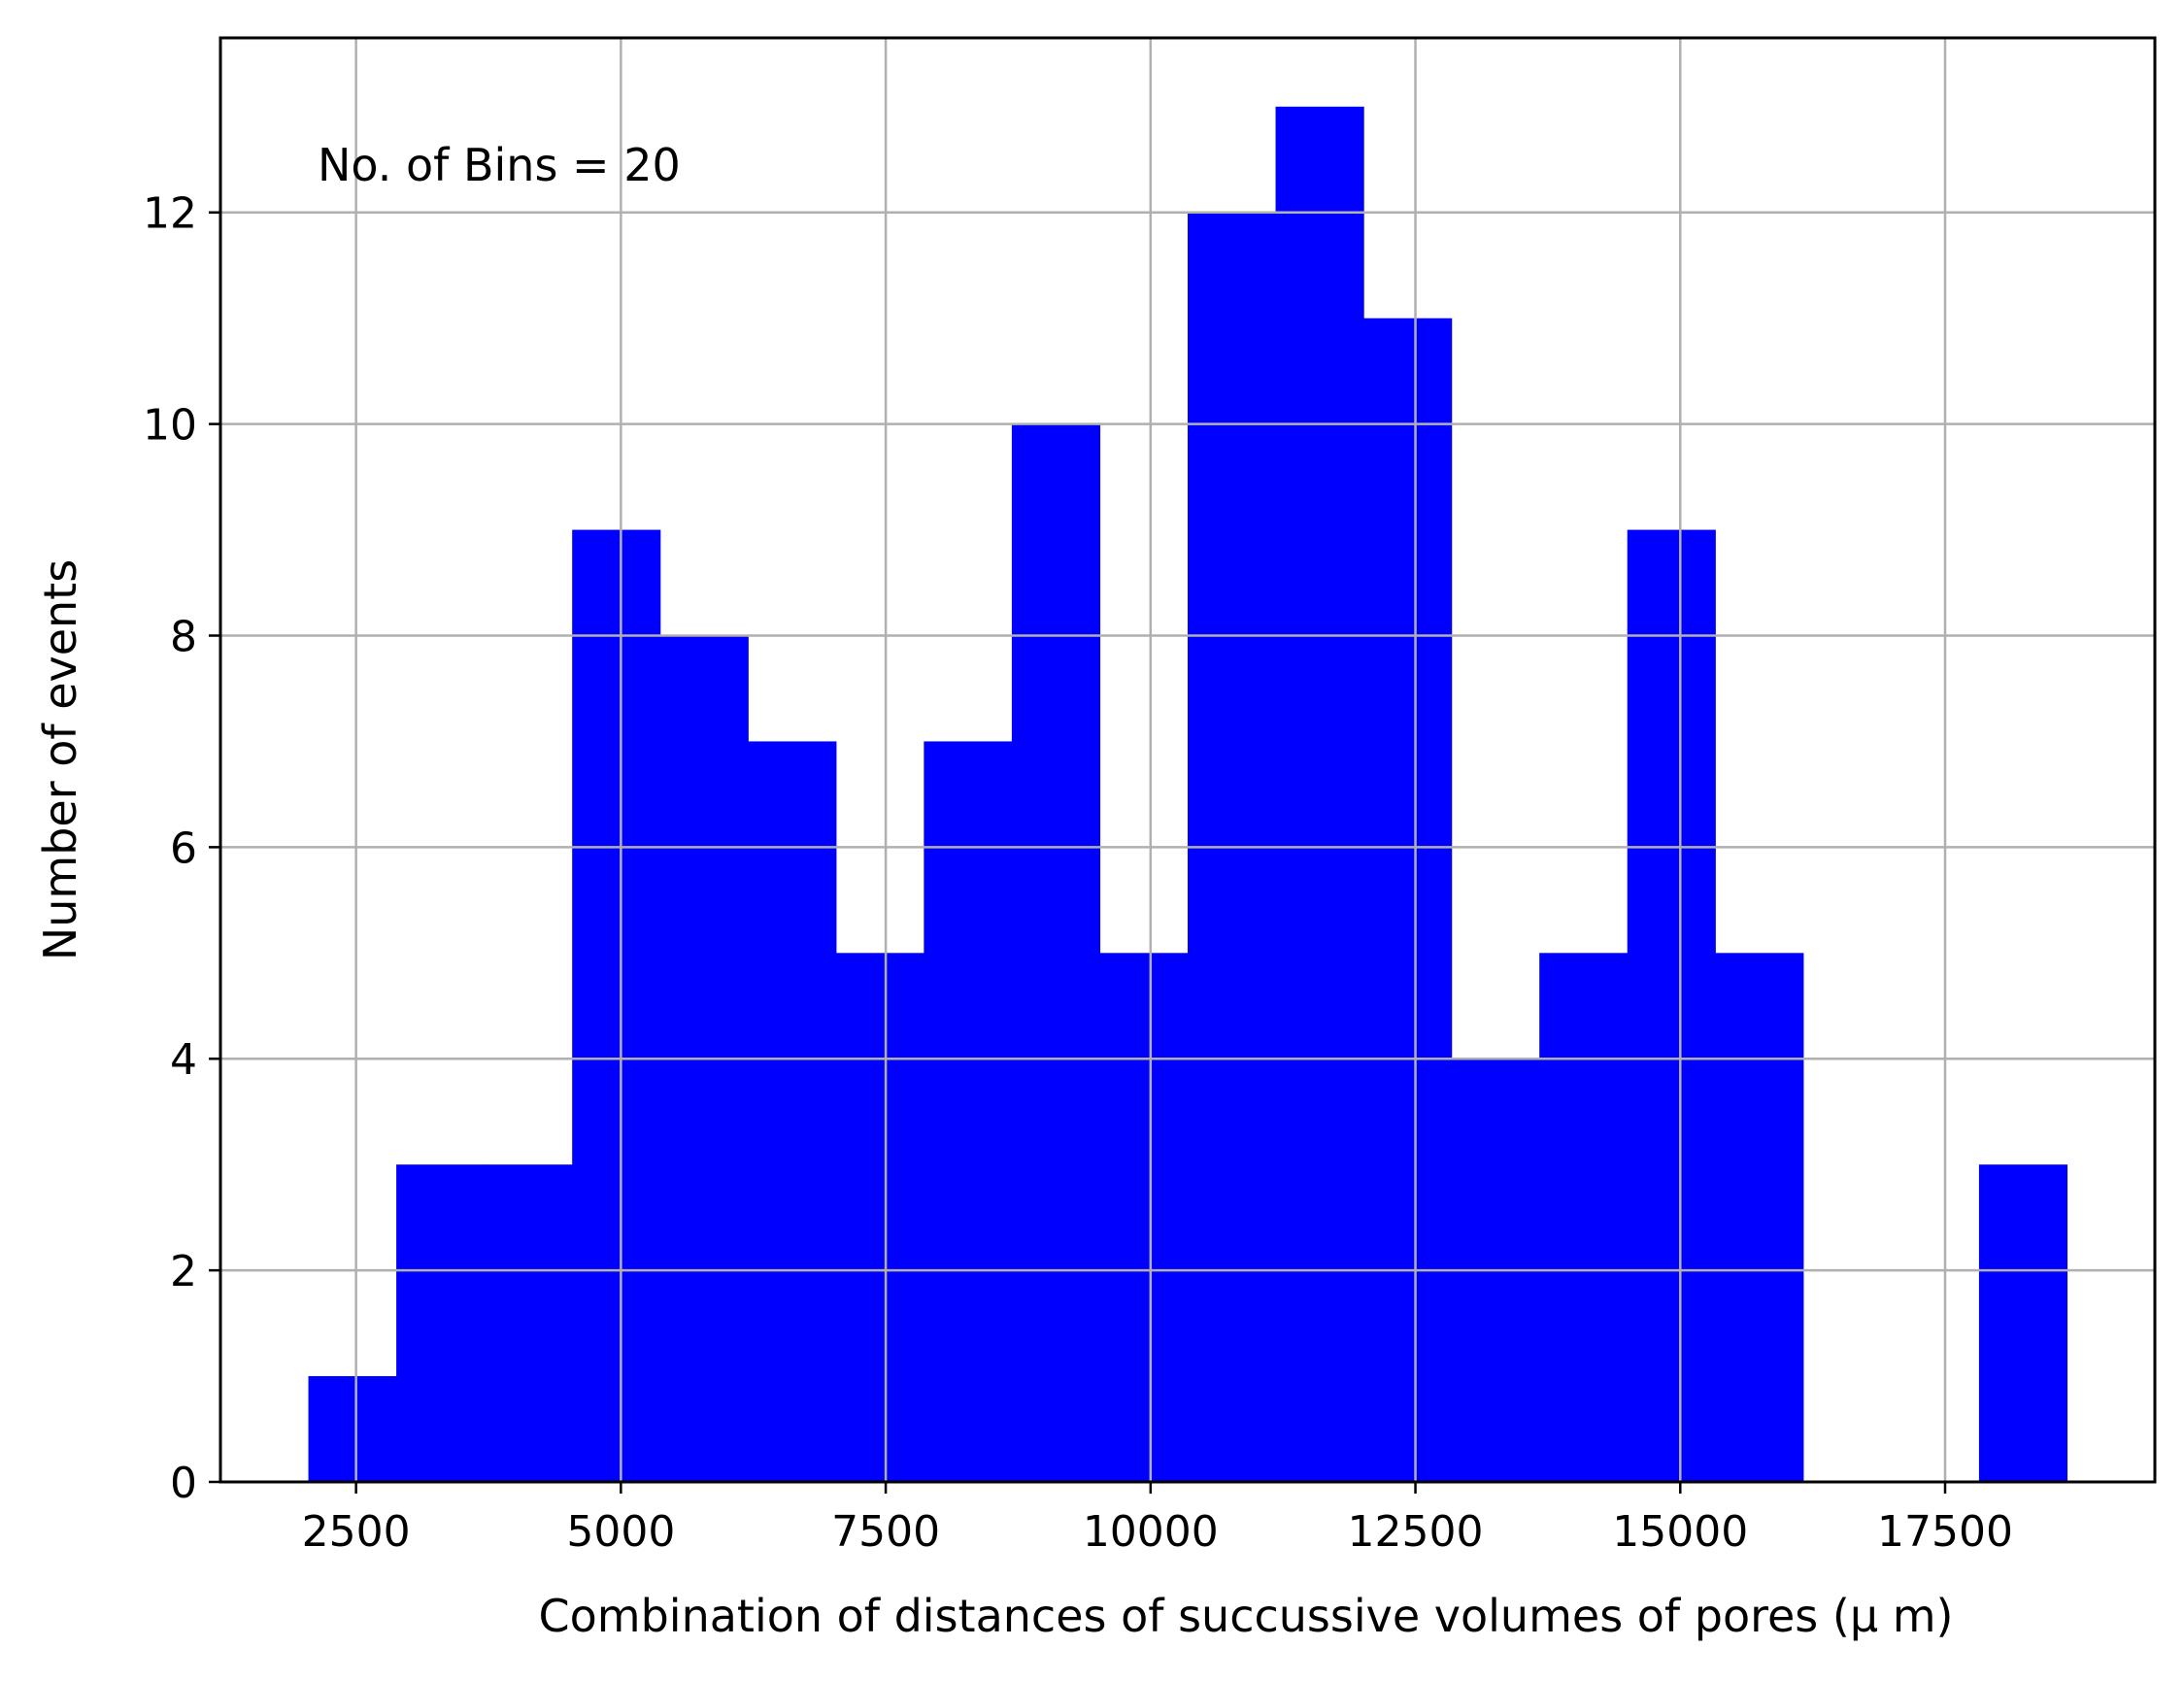 This screenshot has height=1681, width=2184. What do you see at coordinates (183, 636) in the screenshot?
I see `y-tick-label: 8` at bounding box center [183, 636].